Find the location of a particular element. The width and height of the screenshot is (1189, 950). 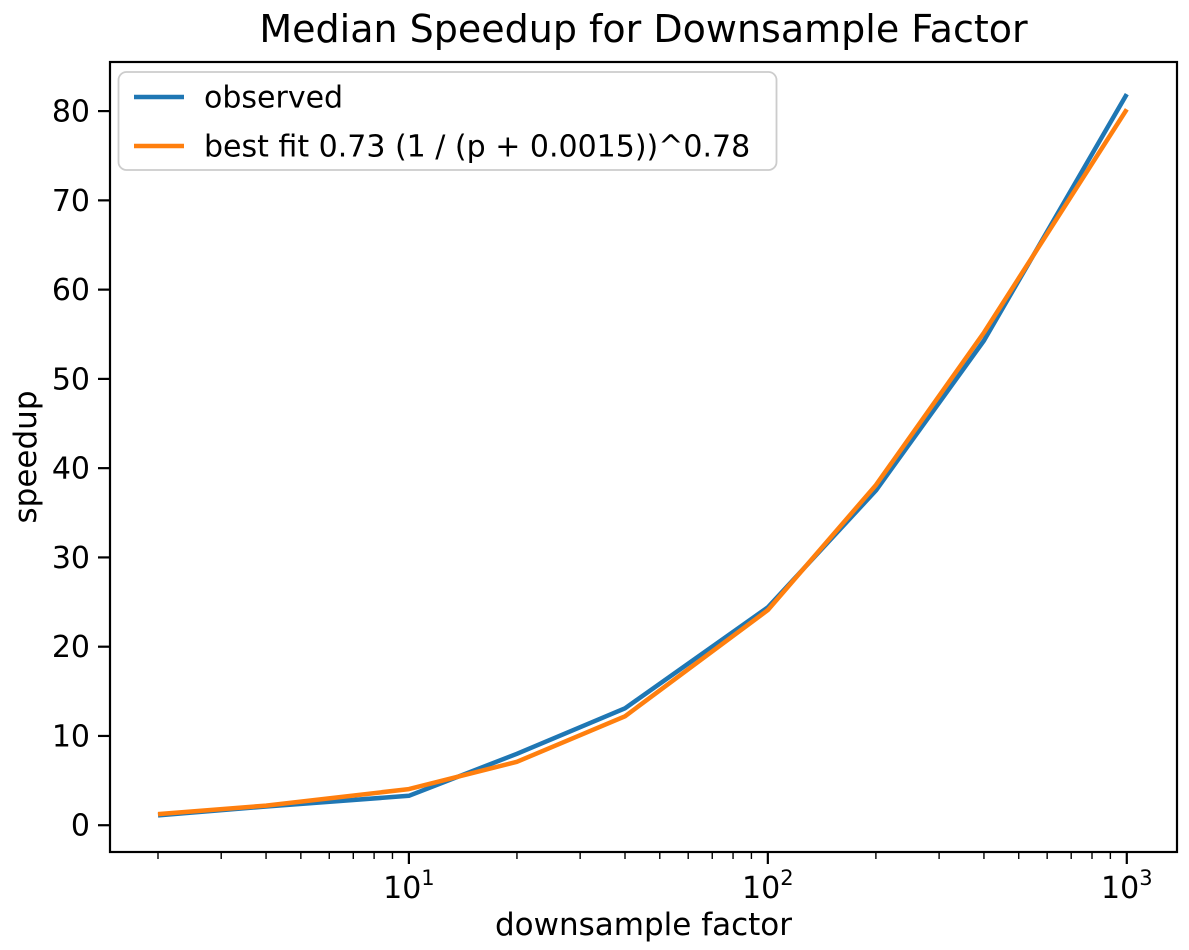

x-tick-label: 10³ is located at coordinates (1127, 886).